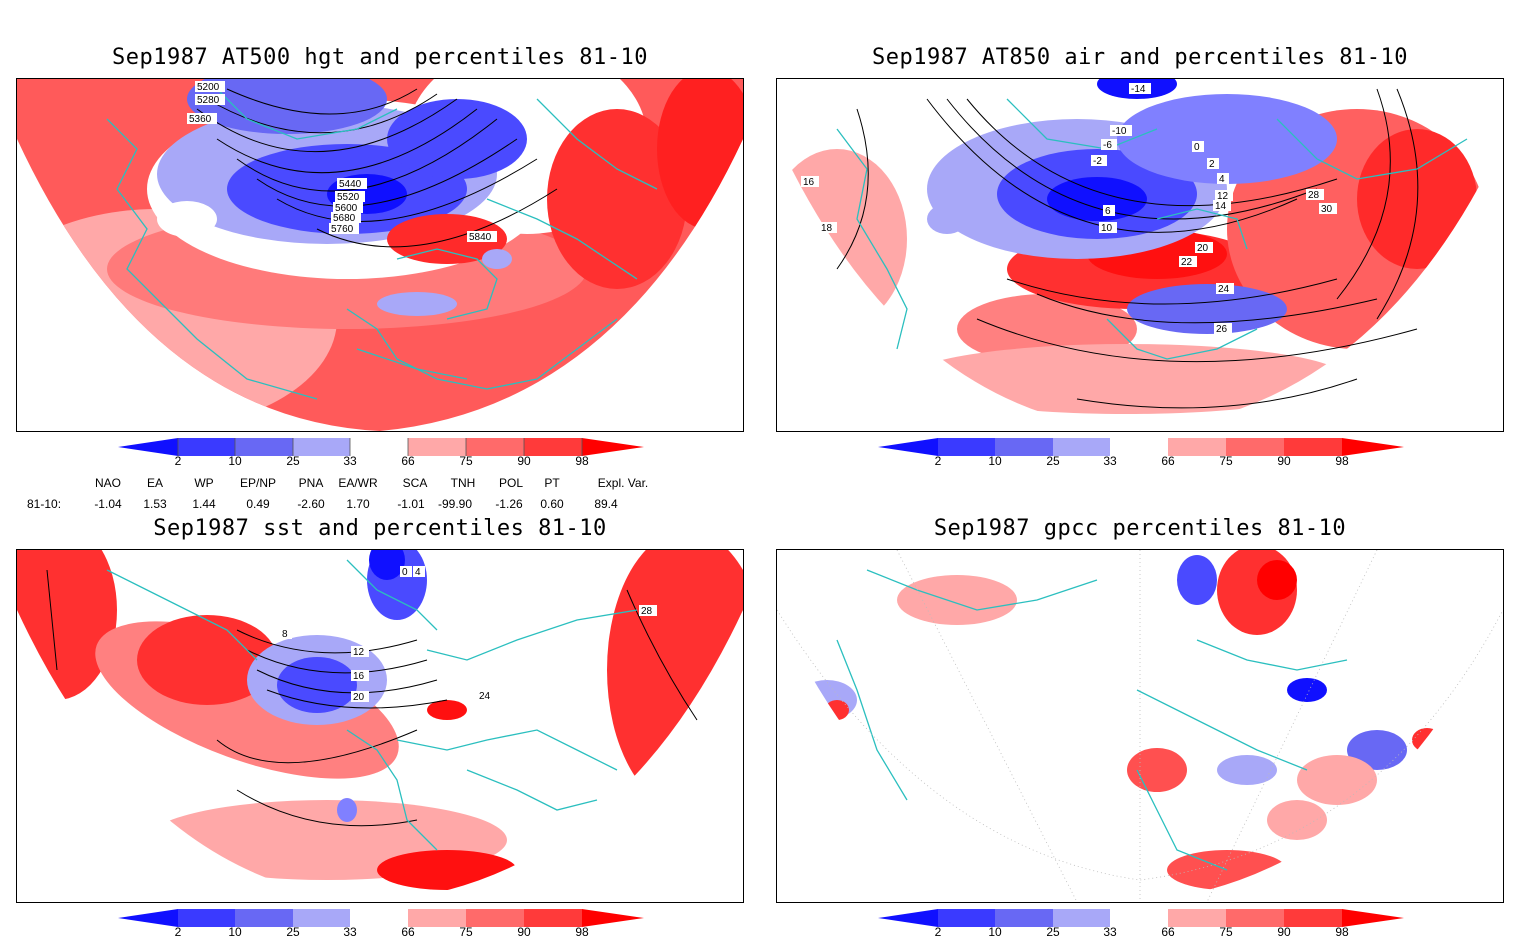  Describe the element at coordinates (350, 184) in the screenshot. I see `contour-label: 5440` at that location.